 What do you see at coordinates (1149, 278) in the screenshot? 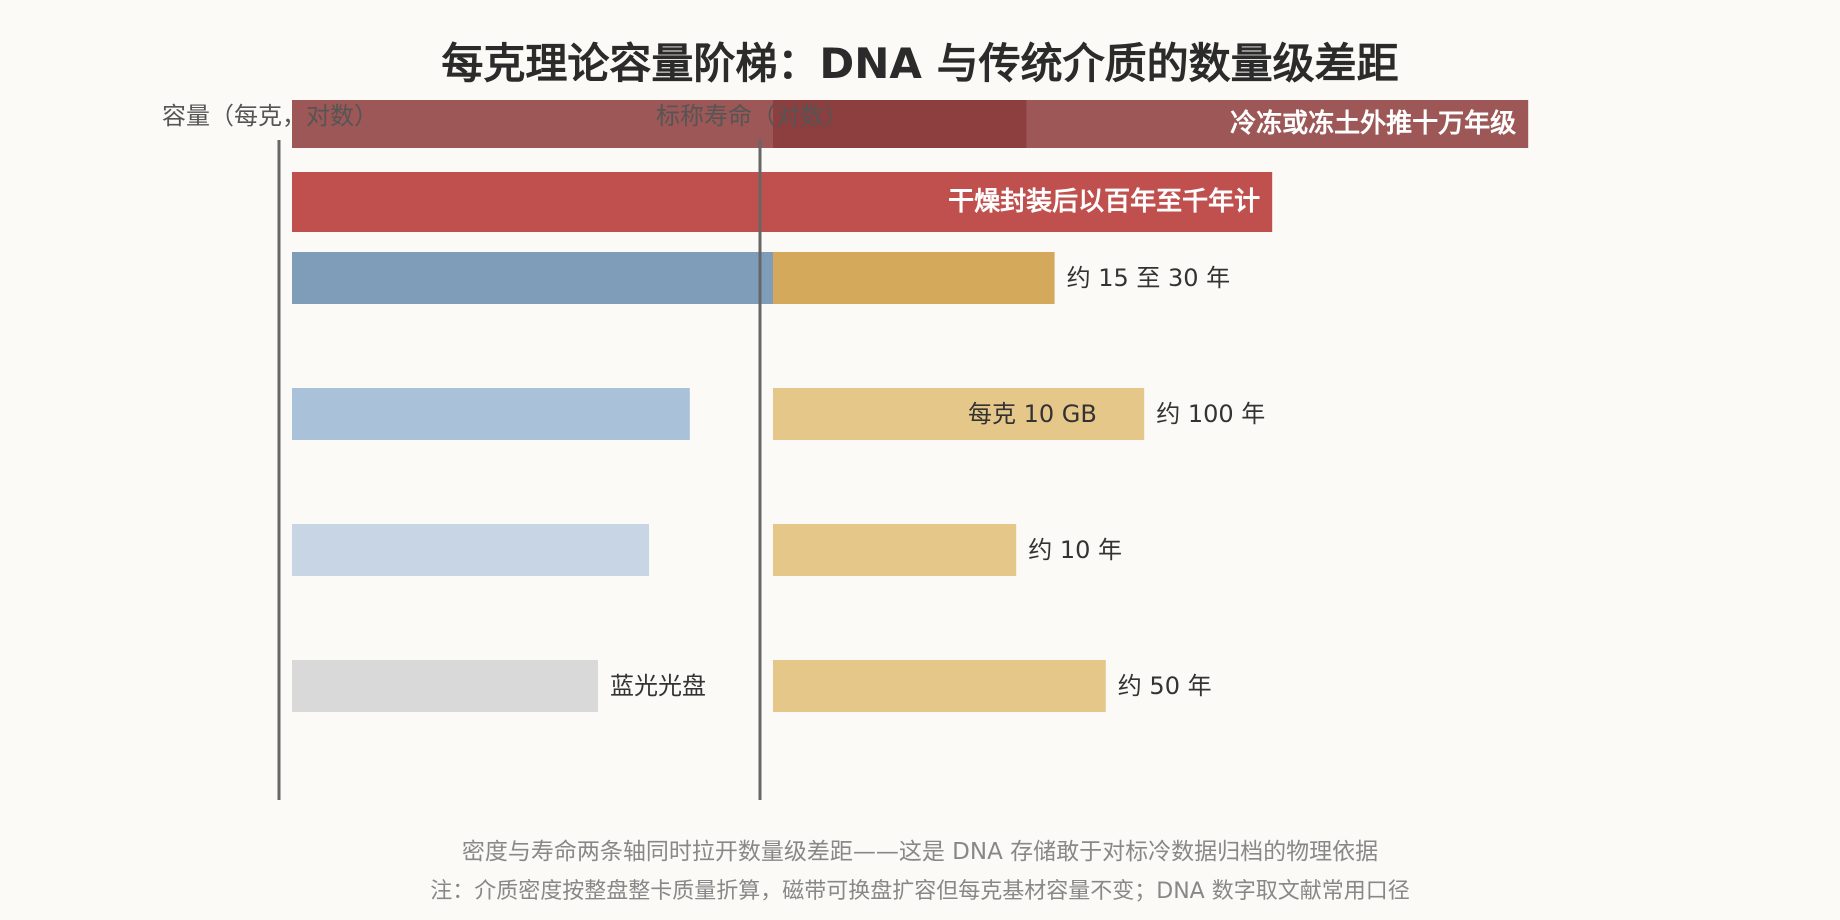
I see `lifespan-value-label: 约 15 至 30 年` at bounding box center [1149, 278].